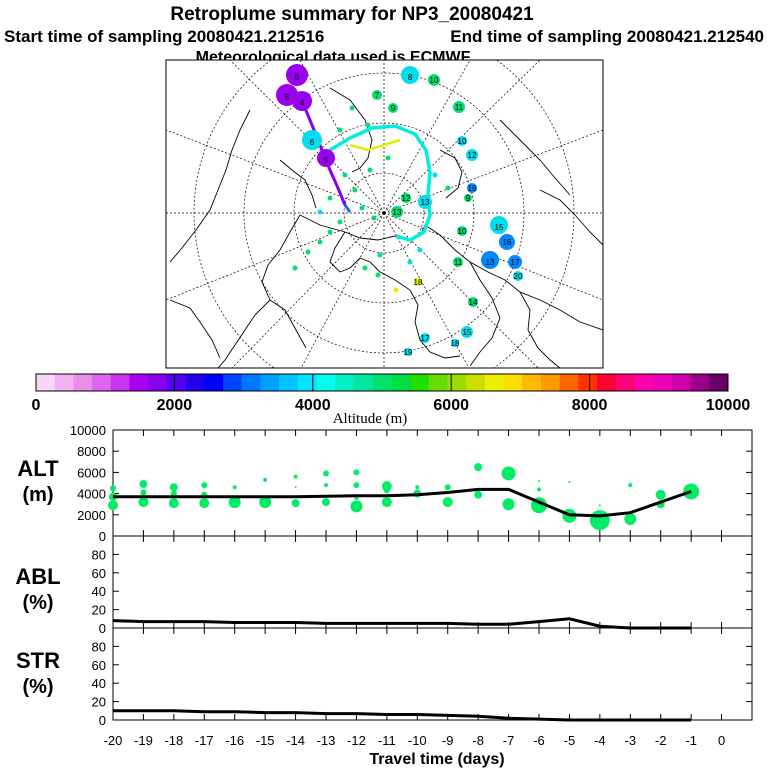 Image resolution: width=768 pixels, height=768 pixels. I want to click on x-tick-label: -3, so click(631, 740).